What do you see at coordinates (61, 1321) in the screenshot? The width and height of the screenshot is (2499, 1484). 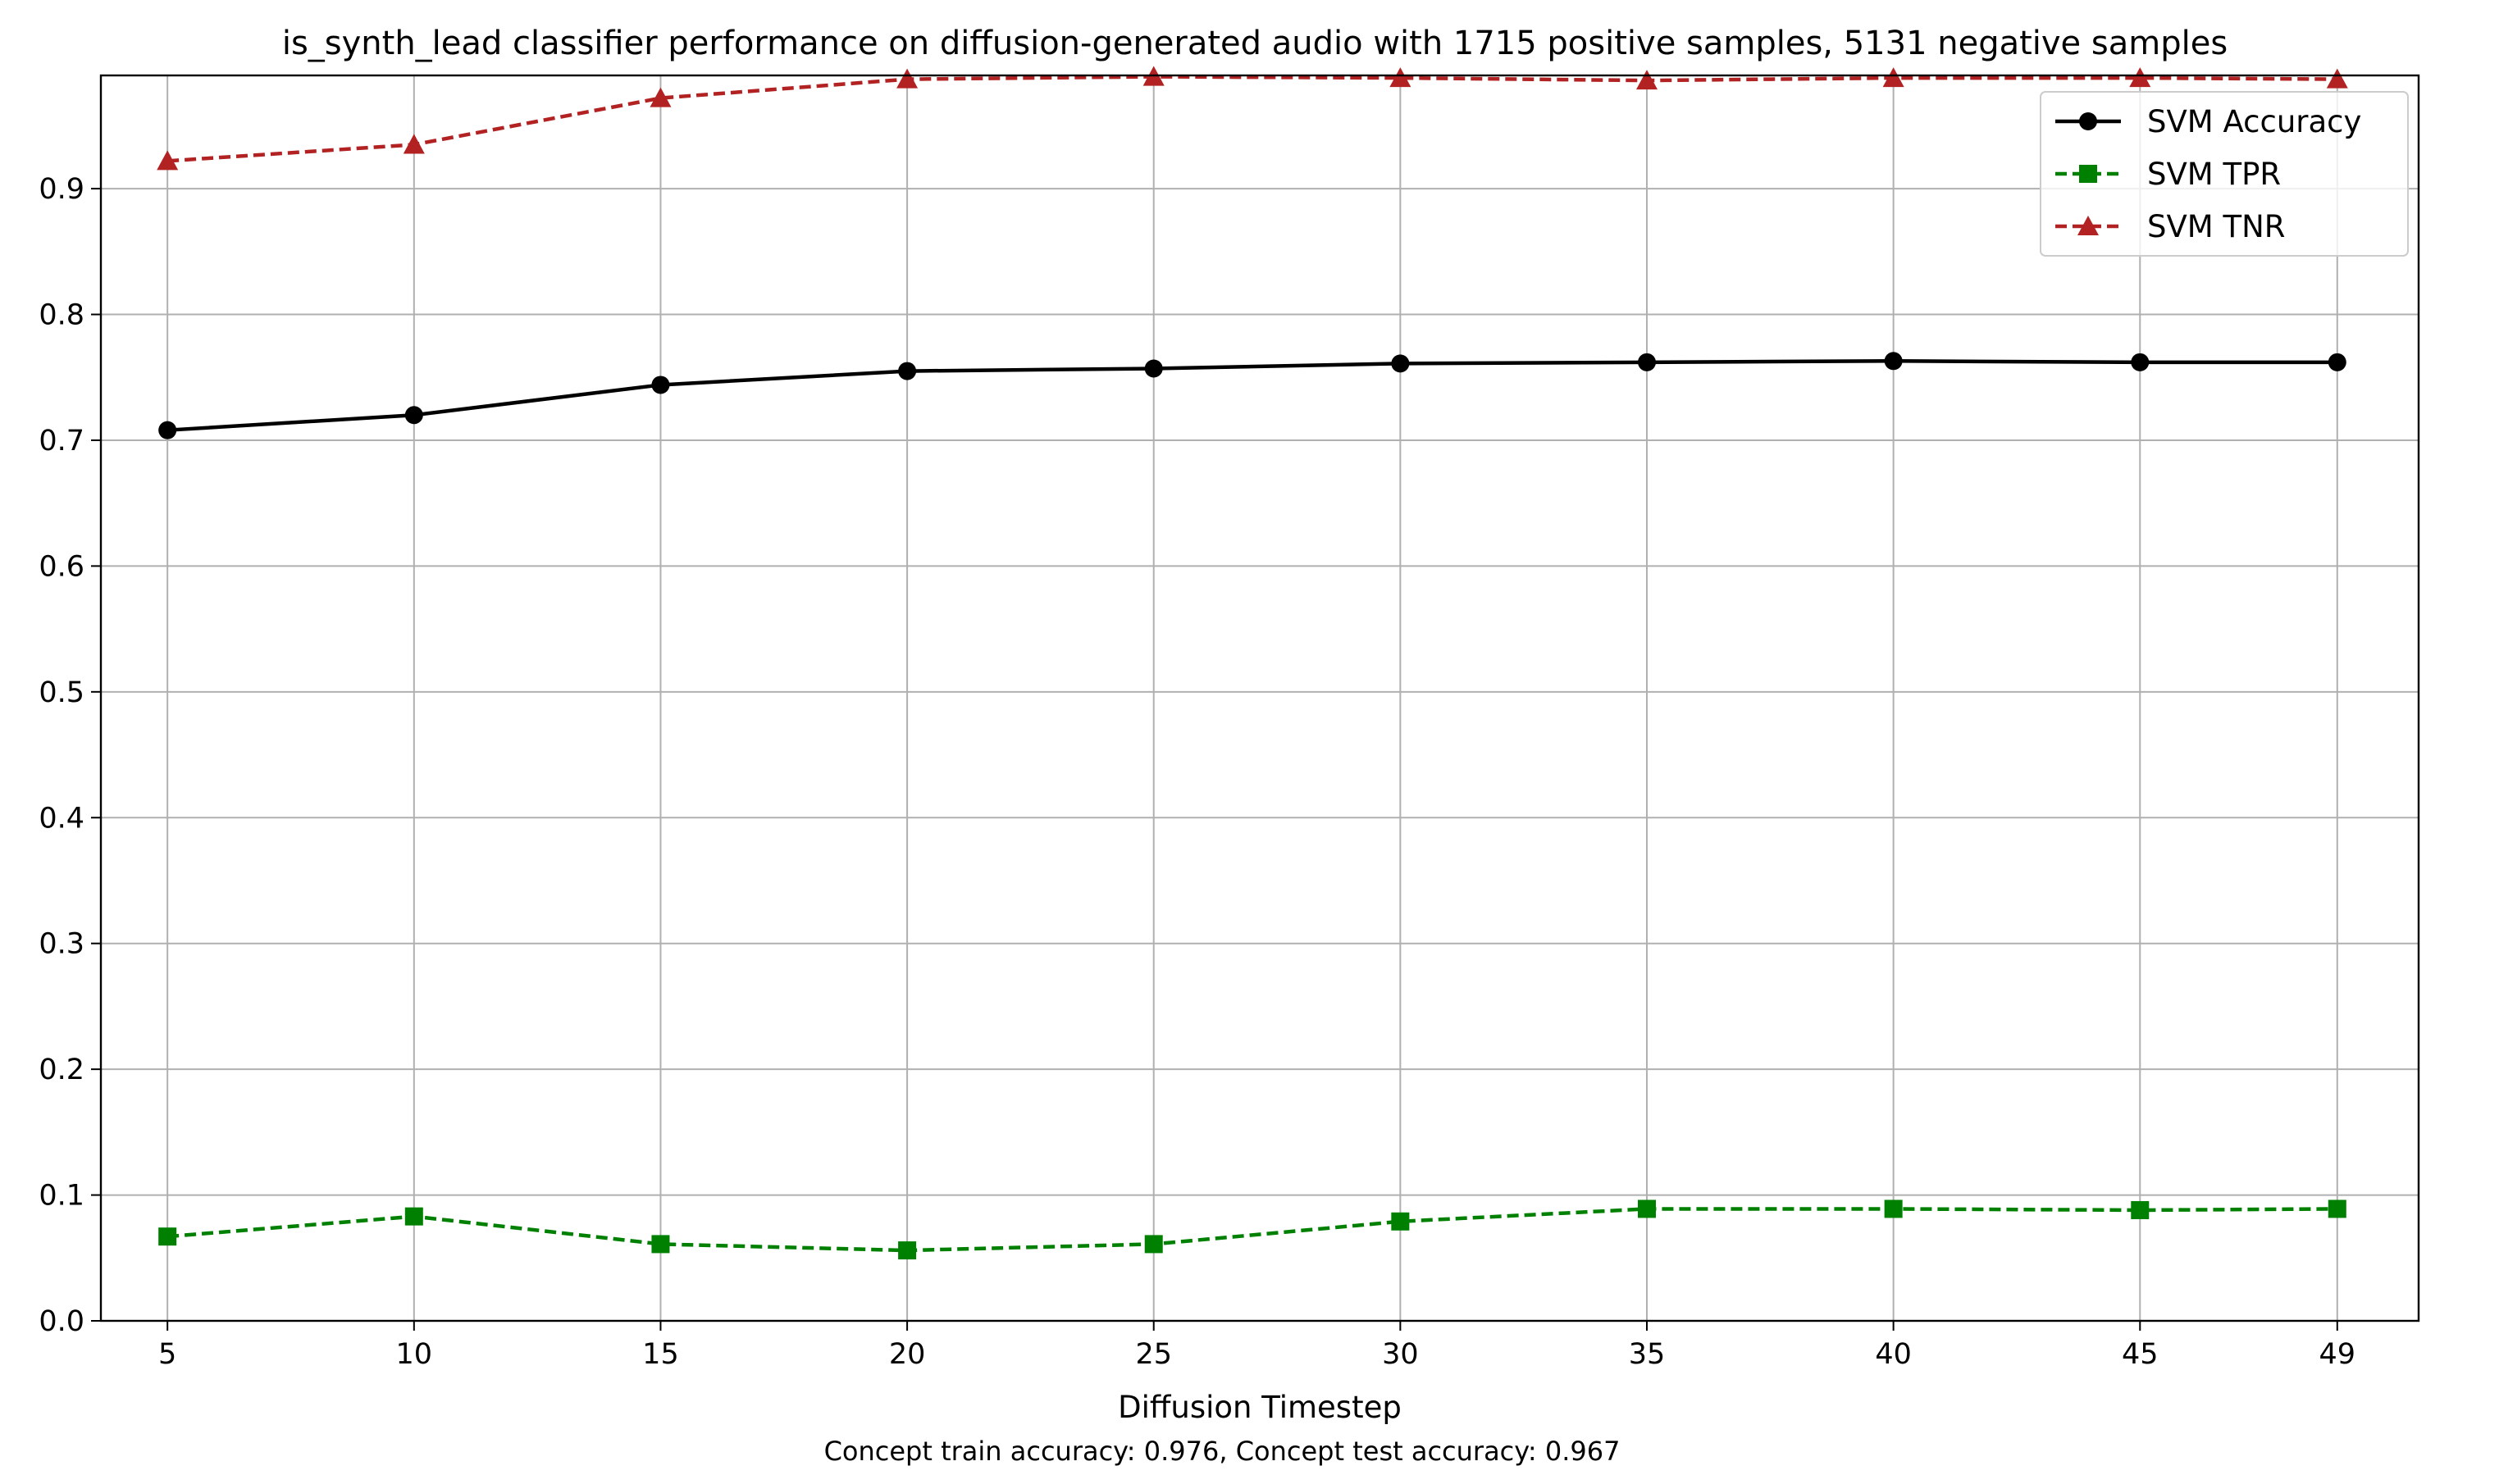 I see `y-tick-label: 0.0` at bounding box center [61, 1321].